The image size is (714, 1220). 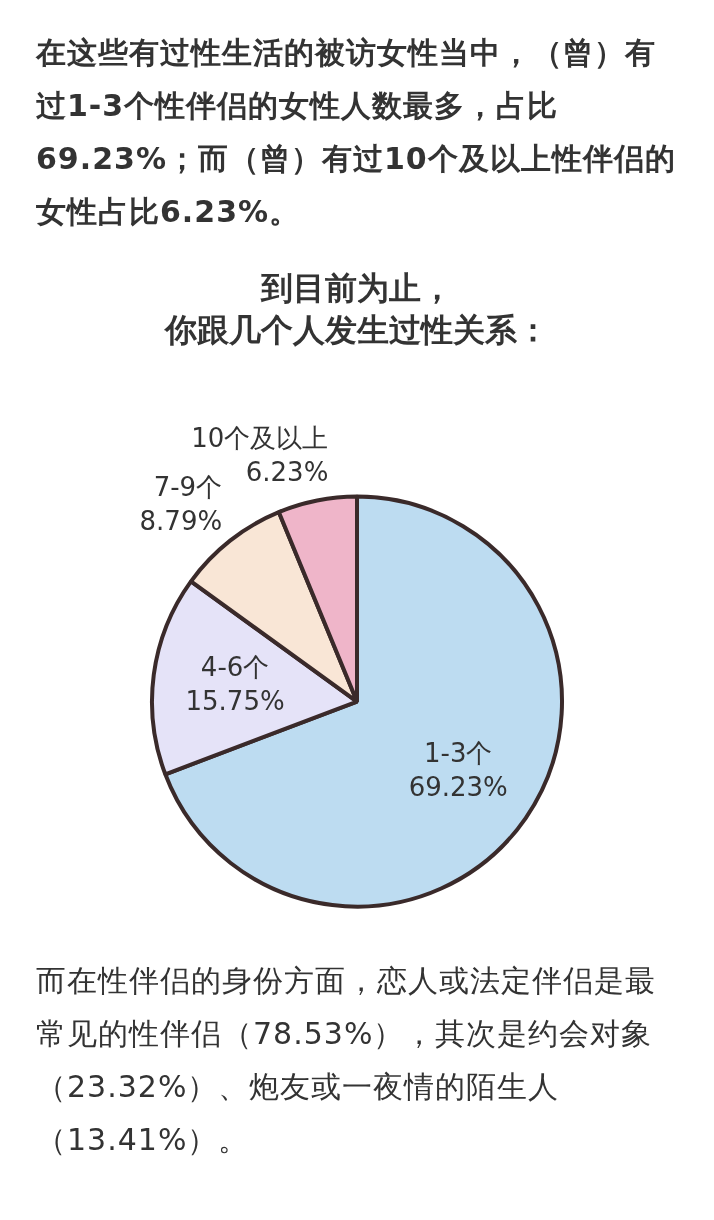 What do you see at coordinates (458, 787) in the screenshot?
I see `data-label: 69.23%` at bounding box center [458, 787].